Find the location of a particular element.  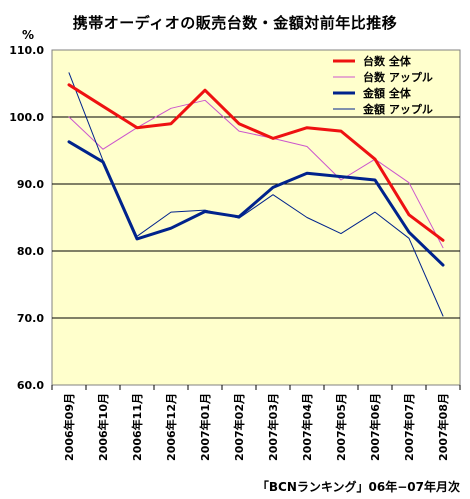

x-tick-label: 2007年08月 is located at coordinates (443, 427).